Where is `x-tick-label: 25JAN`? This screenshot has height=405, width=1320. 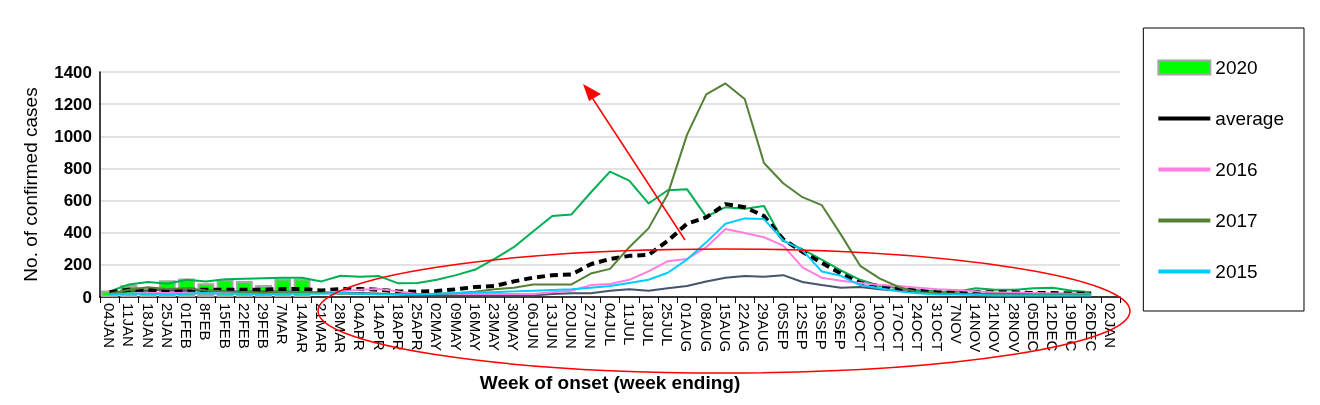
x-tick-label: 25JAN is located at coordinates (167, 326).